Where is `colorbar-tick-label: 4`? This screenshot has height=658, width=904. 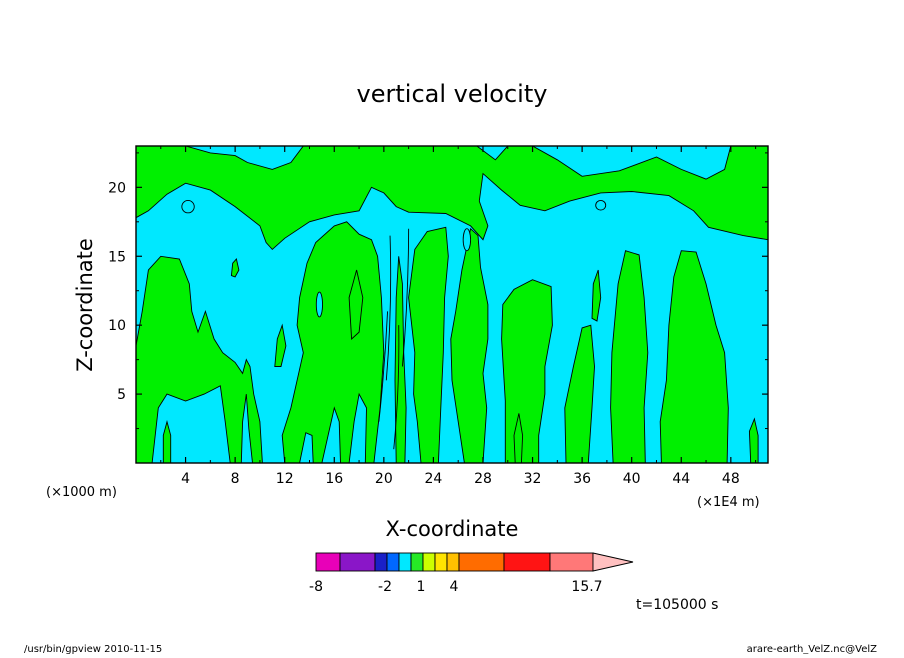 colorbar-tick-label: 4 is located at coordinates (454, 587).